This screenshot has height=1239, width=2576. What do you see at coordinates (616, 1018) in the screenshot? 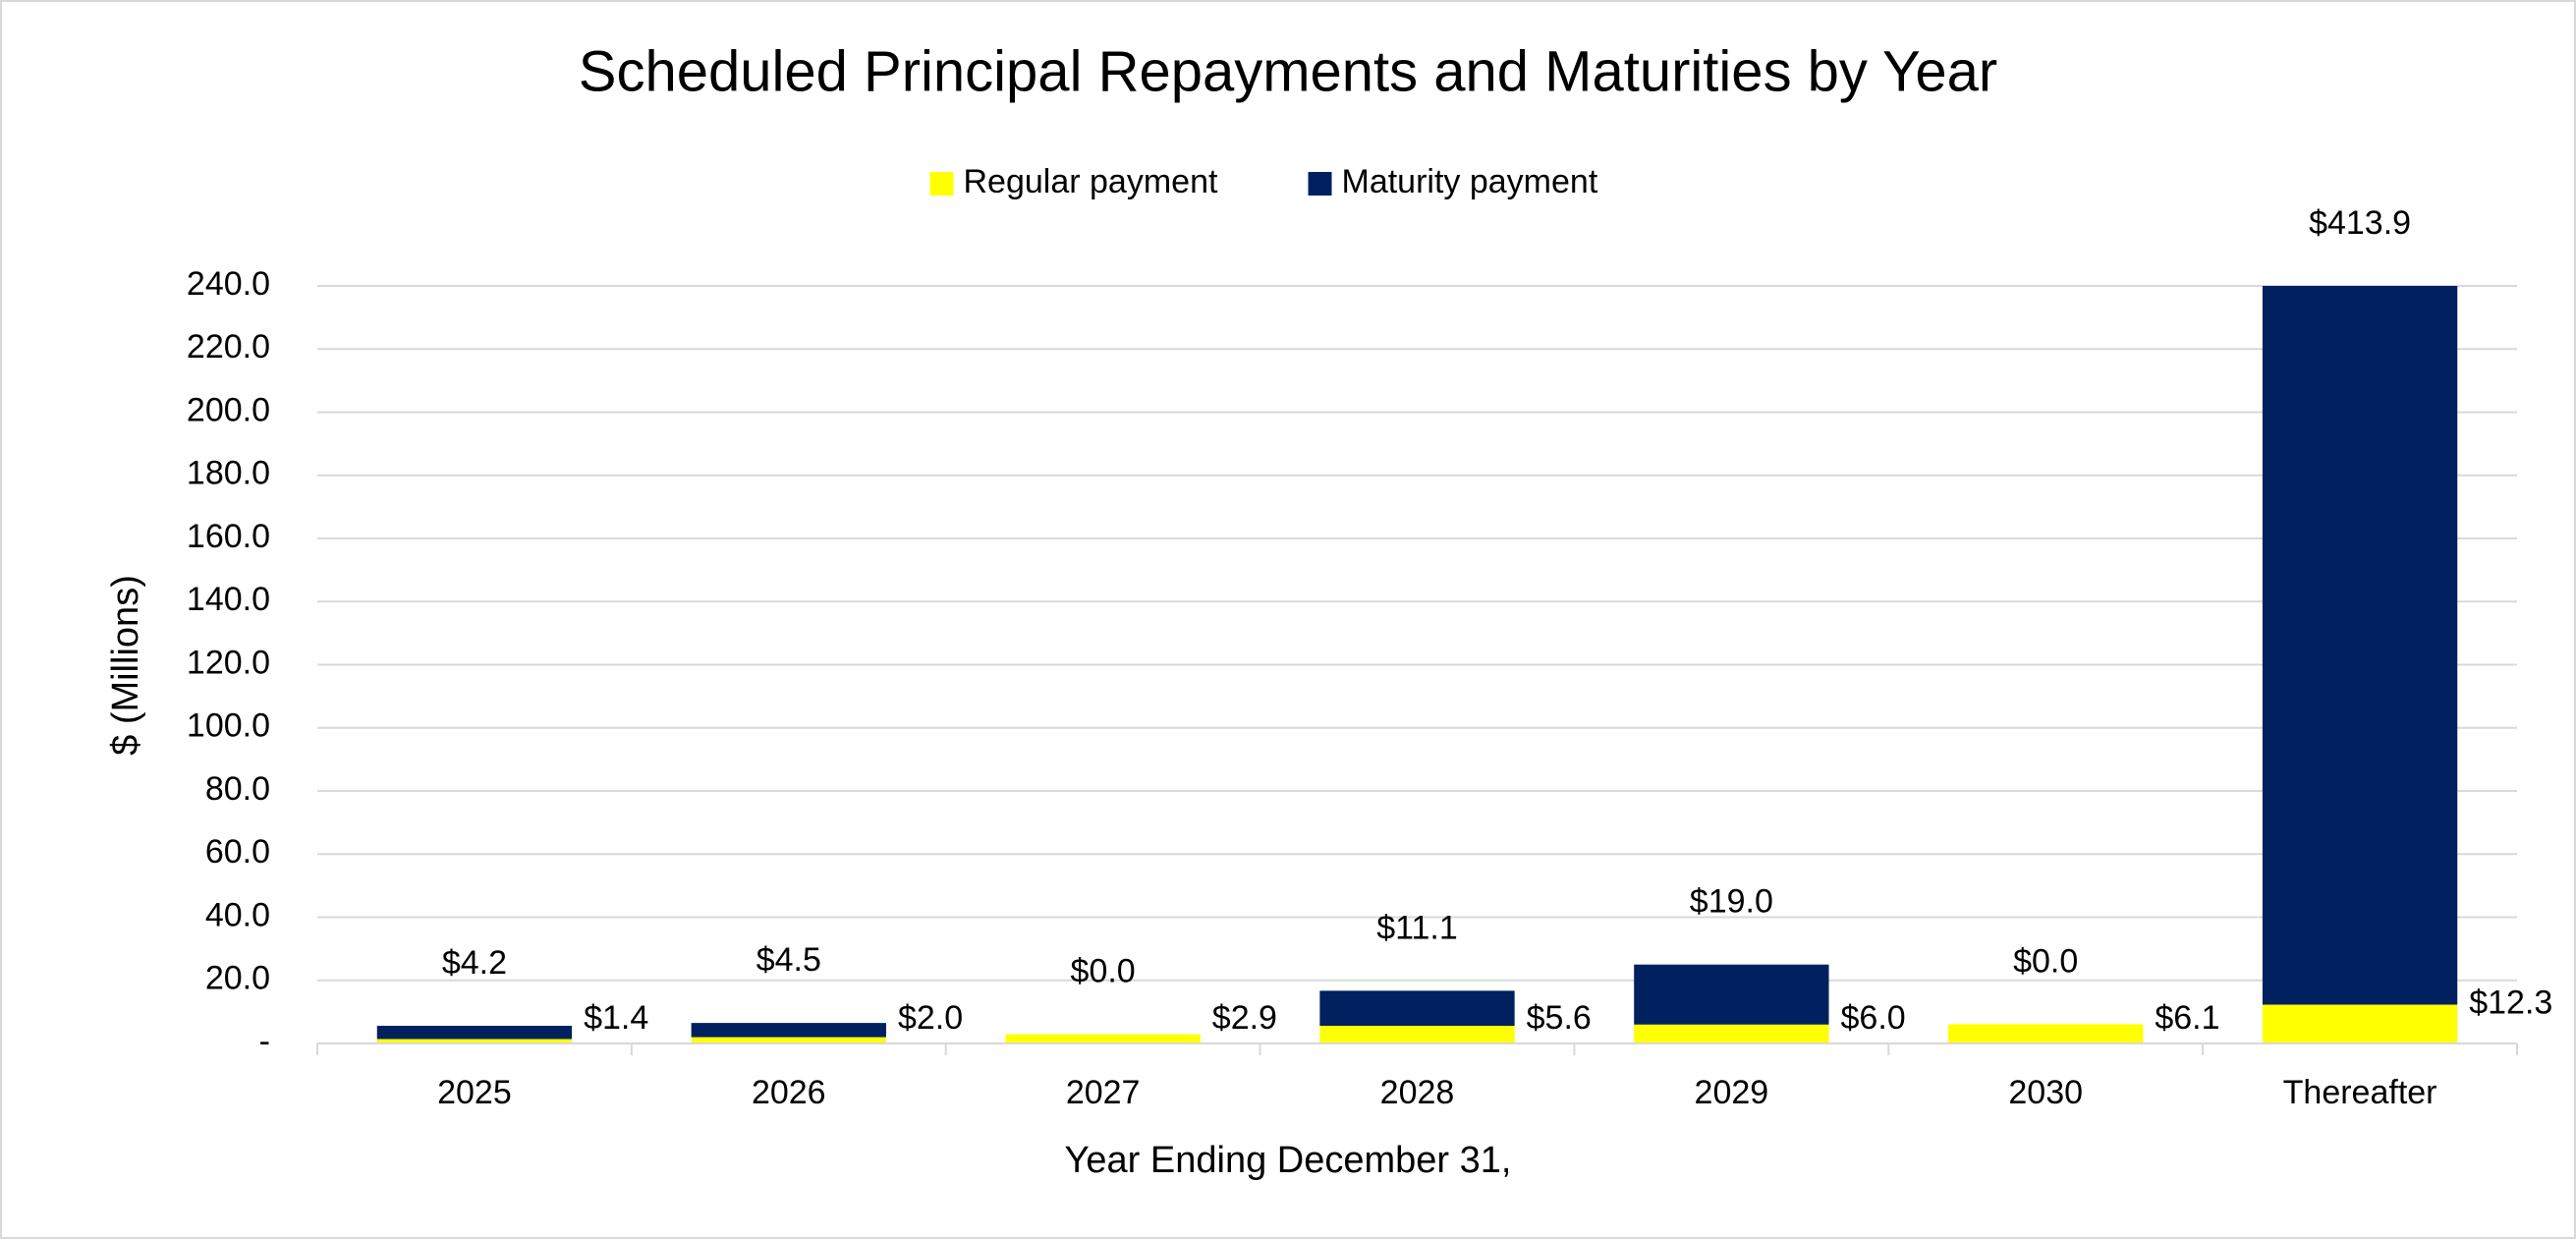
I see `value-label: $1.4` at bounding box center [616, 1018].